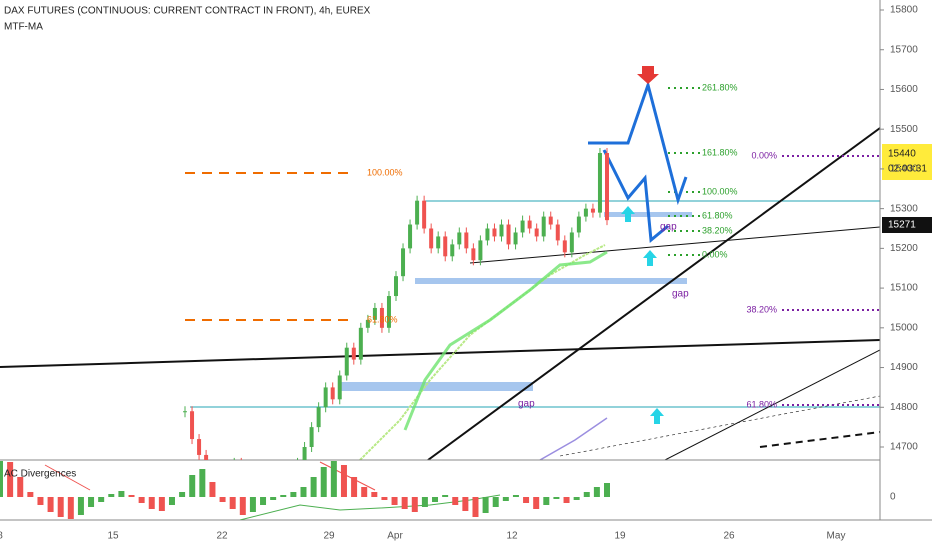 The width and height of the screenshot is (932, 550). I want to click on x-tick-label: 22, so click(222, 536).